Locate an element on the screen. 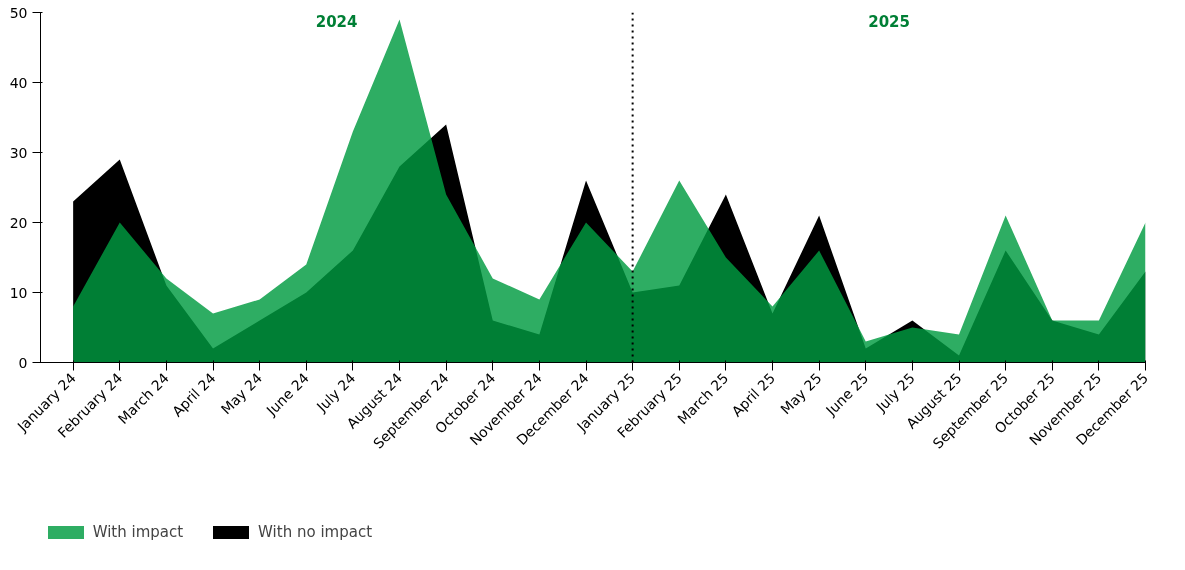 Image resolution: width=1185 pixels, height=570 pixels. annotation: 2024 is located at coordinates (336, 21).